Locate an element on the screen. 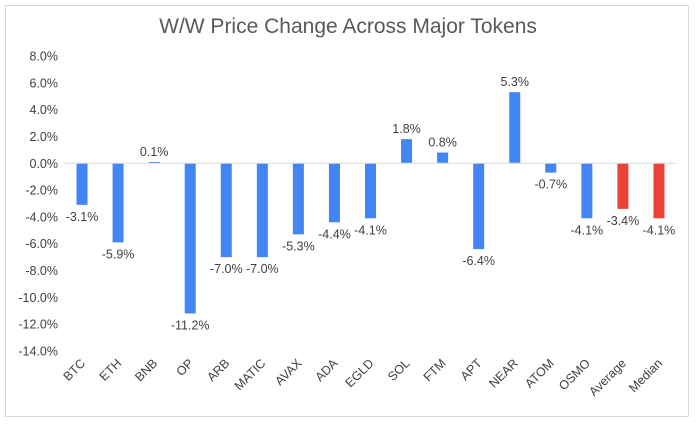  x-tick-label: BNB is located at coordinates (146, 370).